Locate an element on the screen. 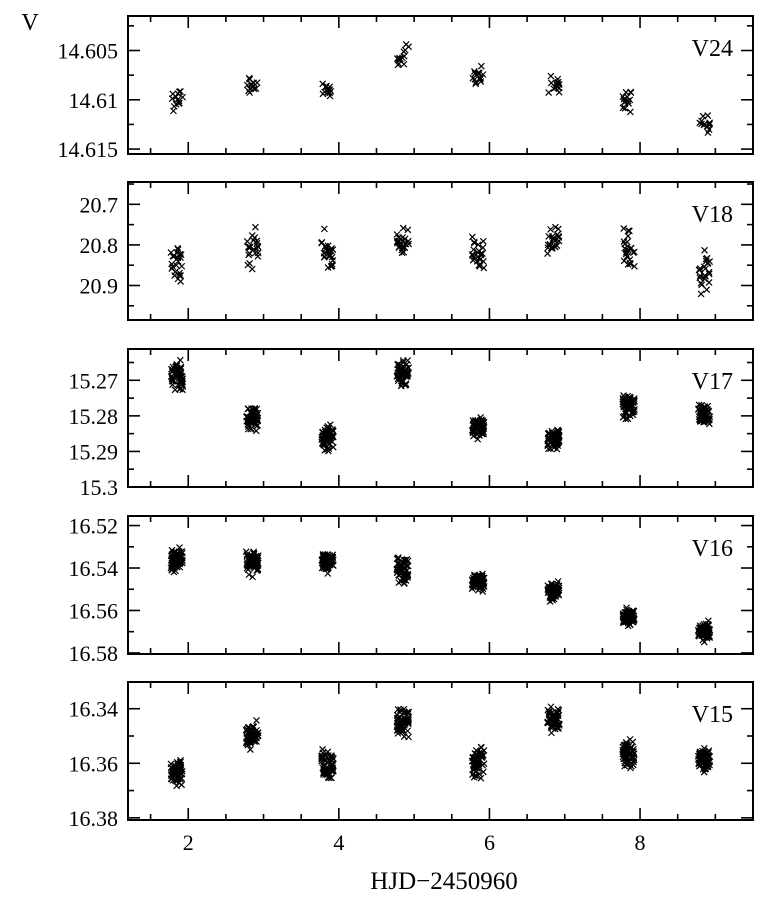 This screenshot has height=899, width=757. panel-v18: 20.7 20.8 20.9 V18 is located at coordinates (417, 251).